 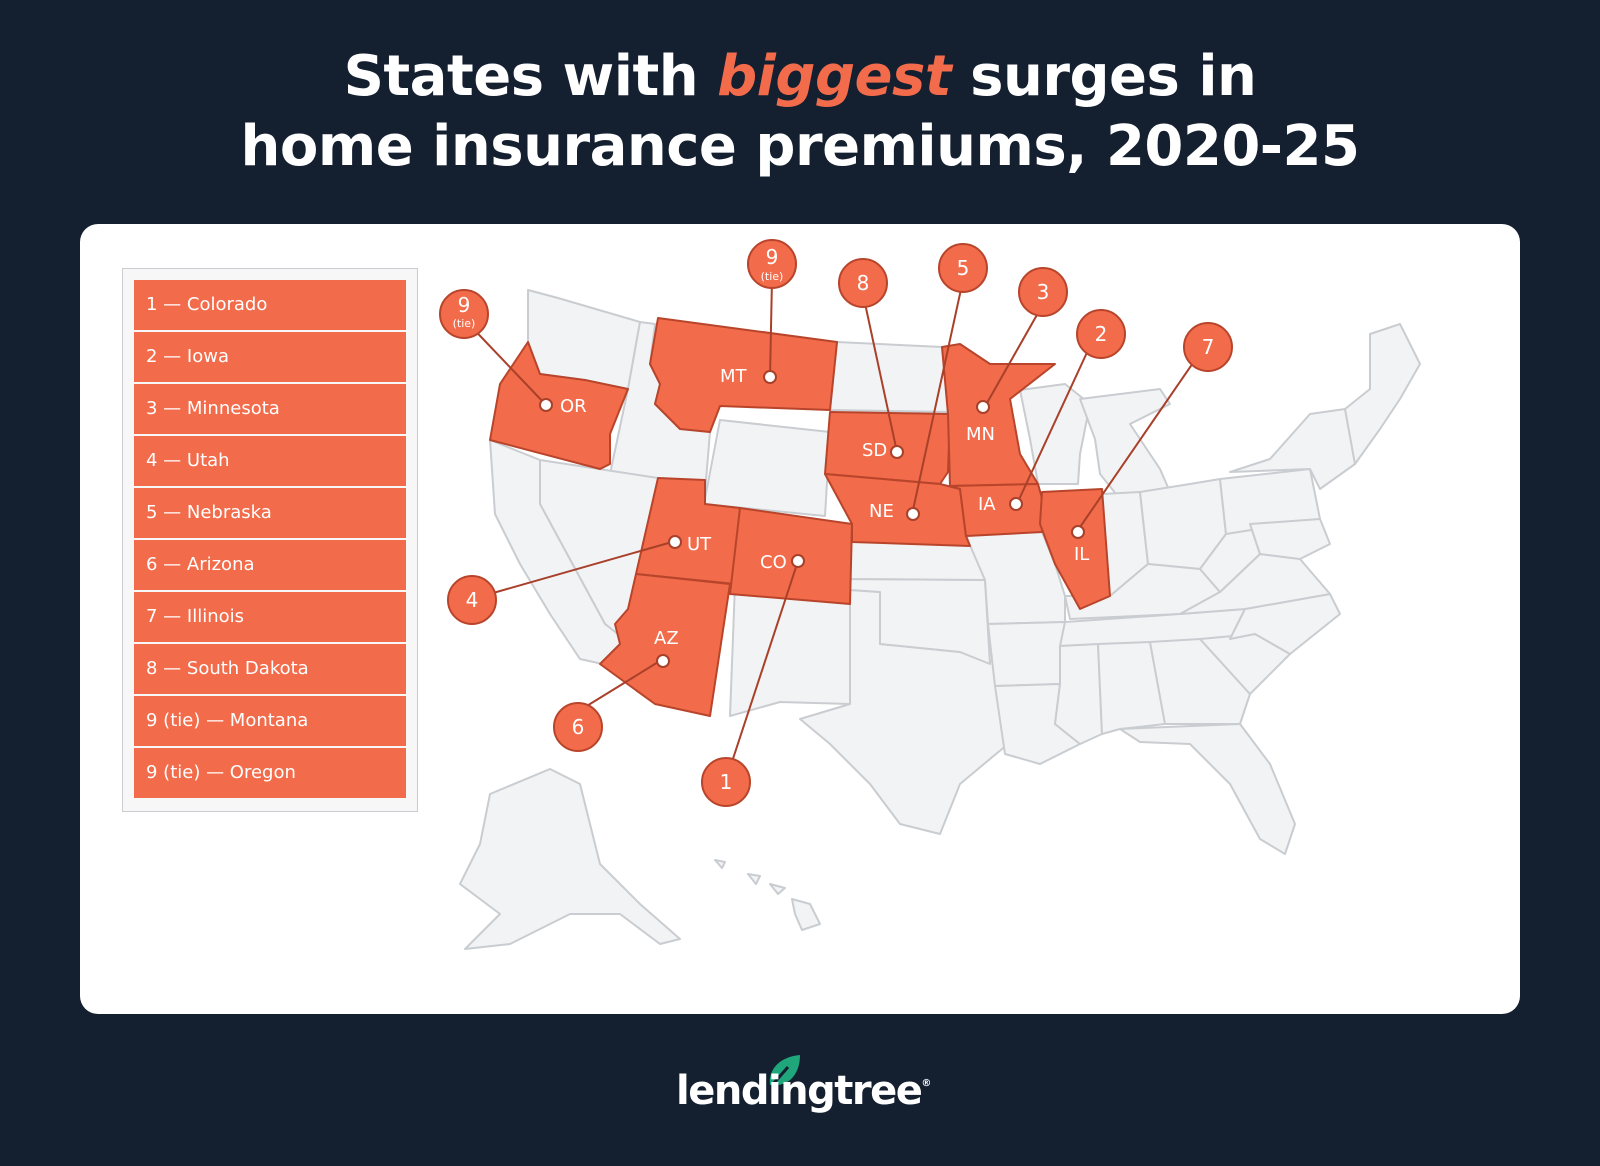 What do you see at coordinates (887, 448) in the screenshot?
I see `state-sd` at bounding box center [887, 448].